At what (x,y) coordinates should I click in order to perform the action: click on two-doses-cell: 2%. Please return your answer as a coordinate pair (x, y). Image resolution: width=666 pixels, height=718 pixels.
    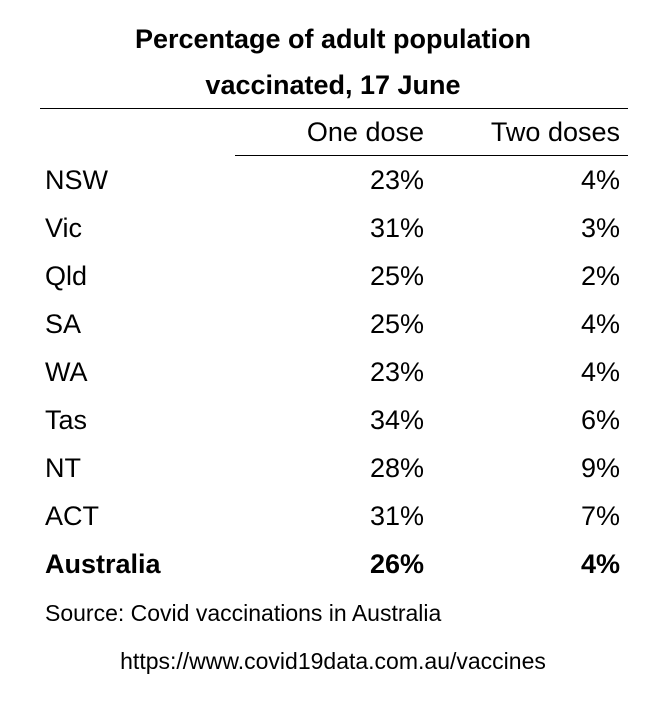
    Looking at the image, I should click on (600, 276).